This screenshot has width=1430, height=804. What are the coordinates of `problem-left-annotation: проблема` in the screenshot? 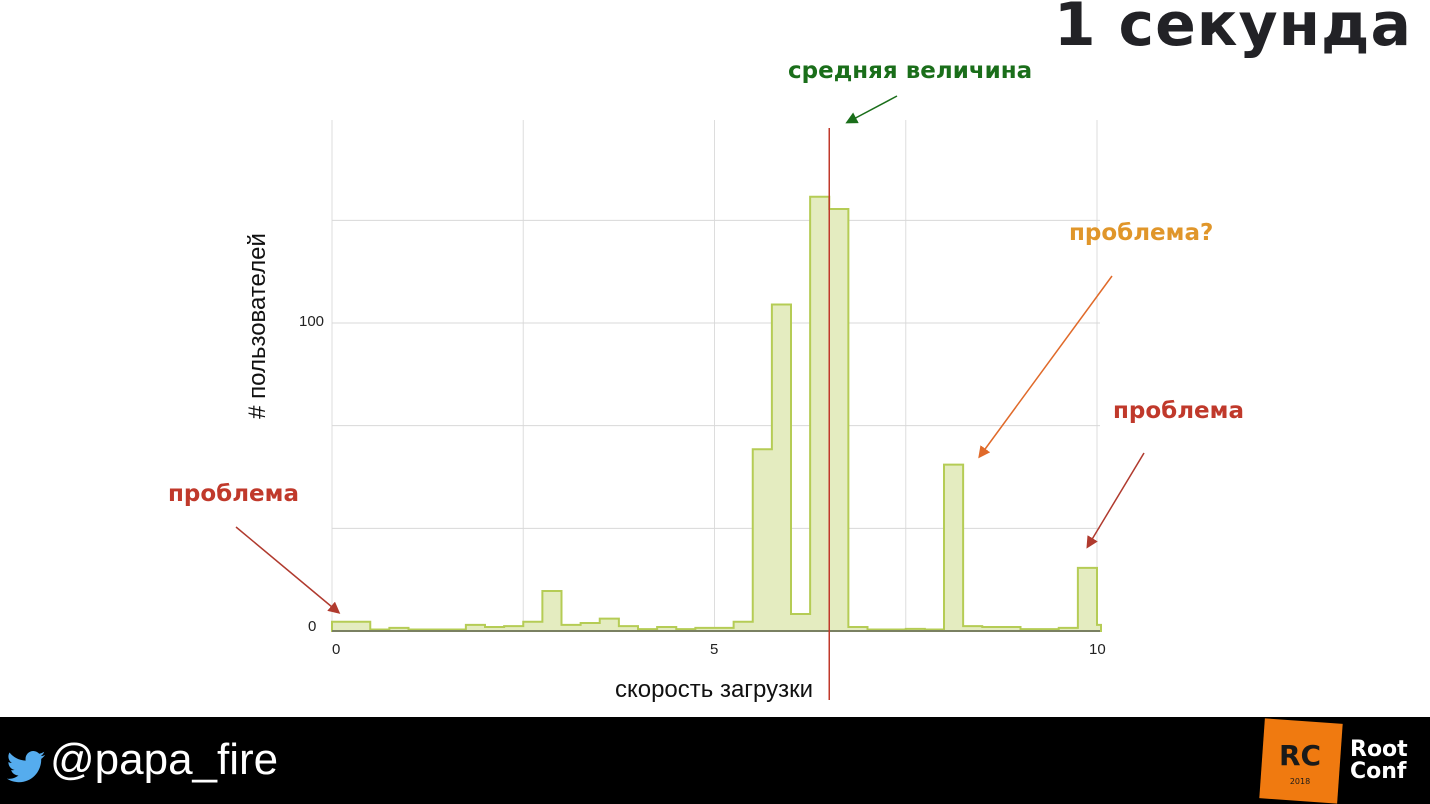 It's located at (233, 494).